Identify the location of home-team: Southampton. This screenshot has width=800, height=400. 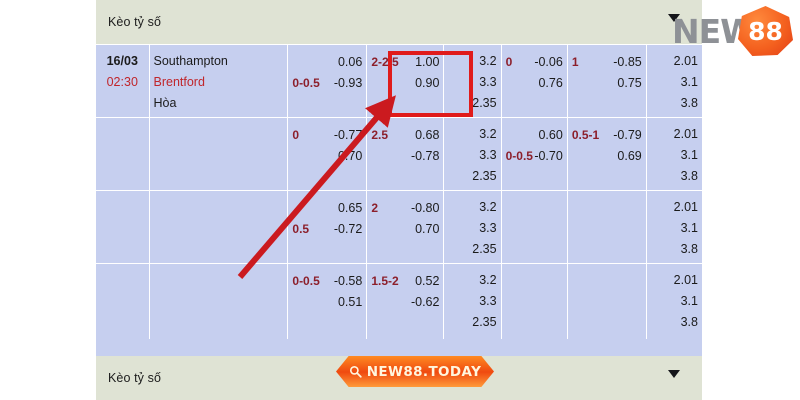
(190, 61).